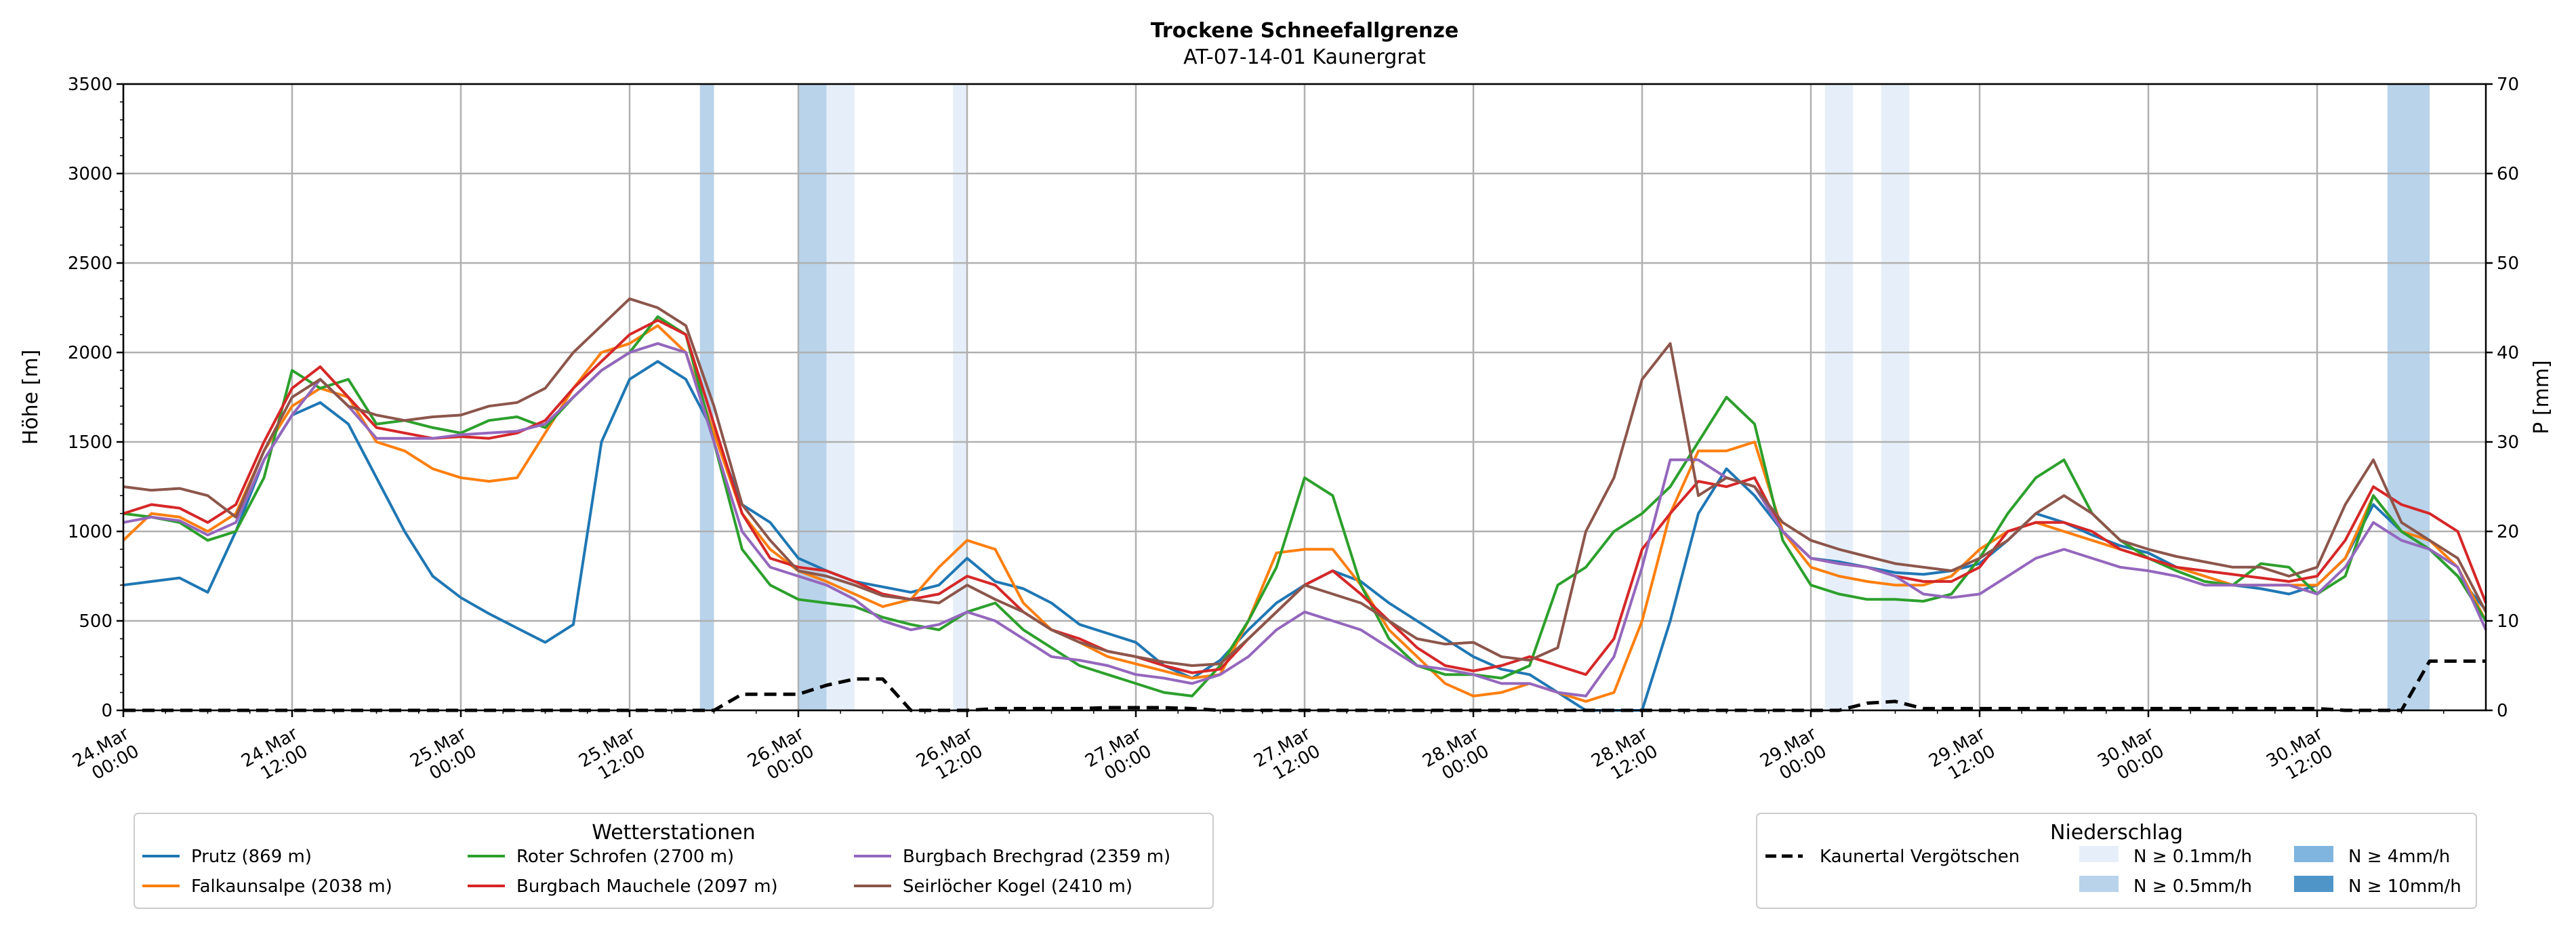 The image size is (2576, 932). Describe the element at coordinates (90, 442) in the screenshot. I see `ytick-left-label-3: 1500` at that location.